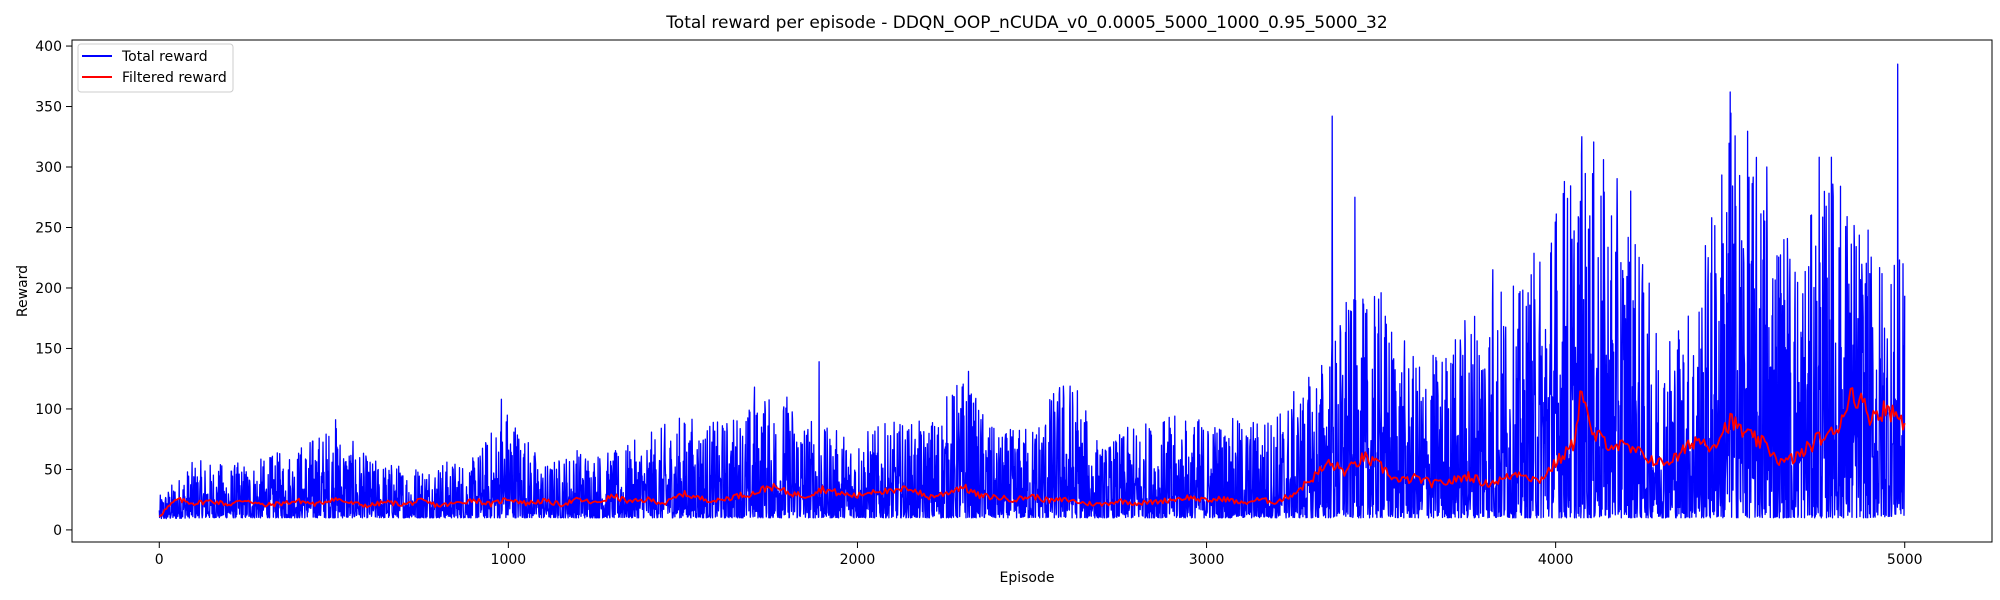  I want to click on y-tick-label: 300, so click(48, 168).